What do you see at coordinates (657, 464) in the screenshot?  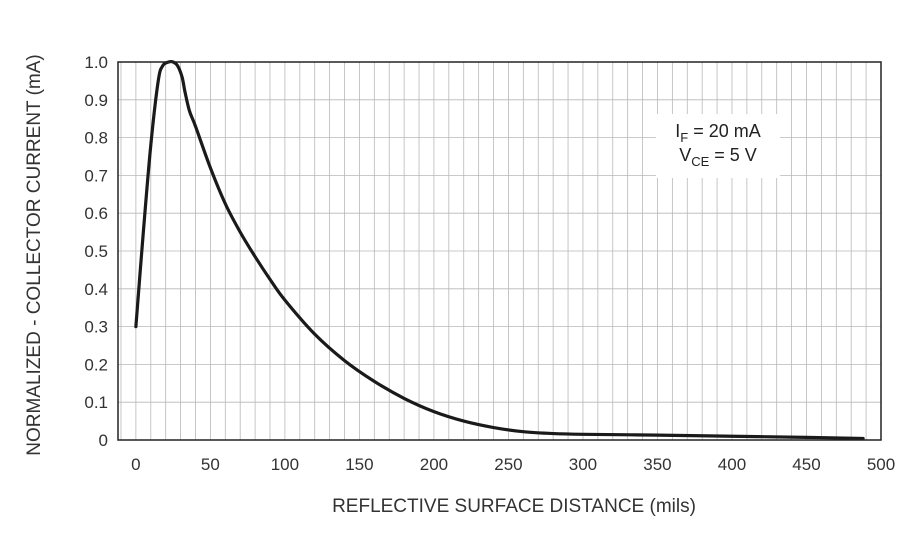 I see `x-tick-label: 350` at bounding box center [657, 464].